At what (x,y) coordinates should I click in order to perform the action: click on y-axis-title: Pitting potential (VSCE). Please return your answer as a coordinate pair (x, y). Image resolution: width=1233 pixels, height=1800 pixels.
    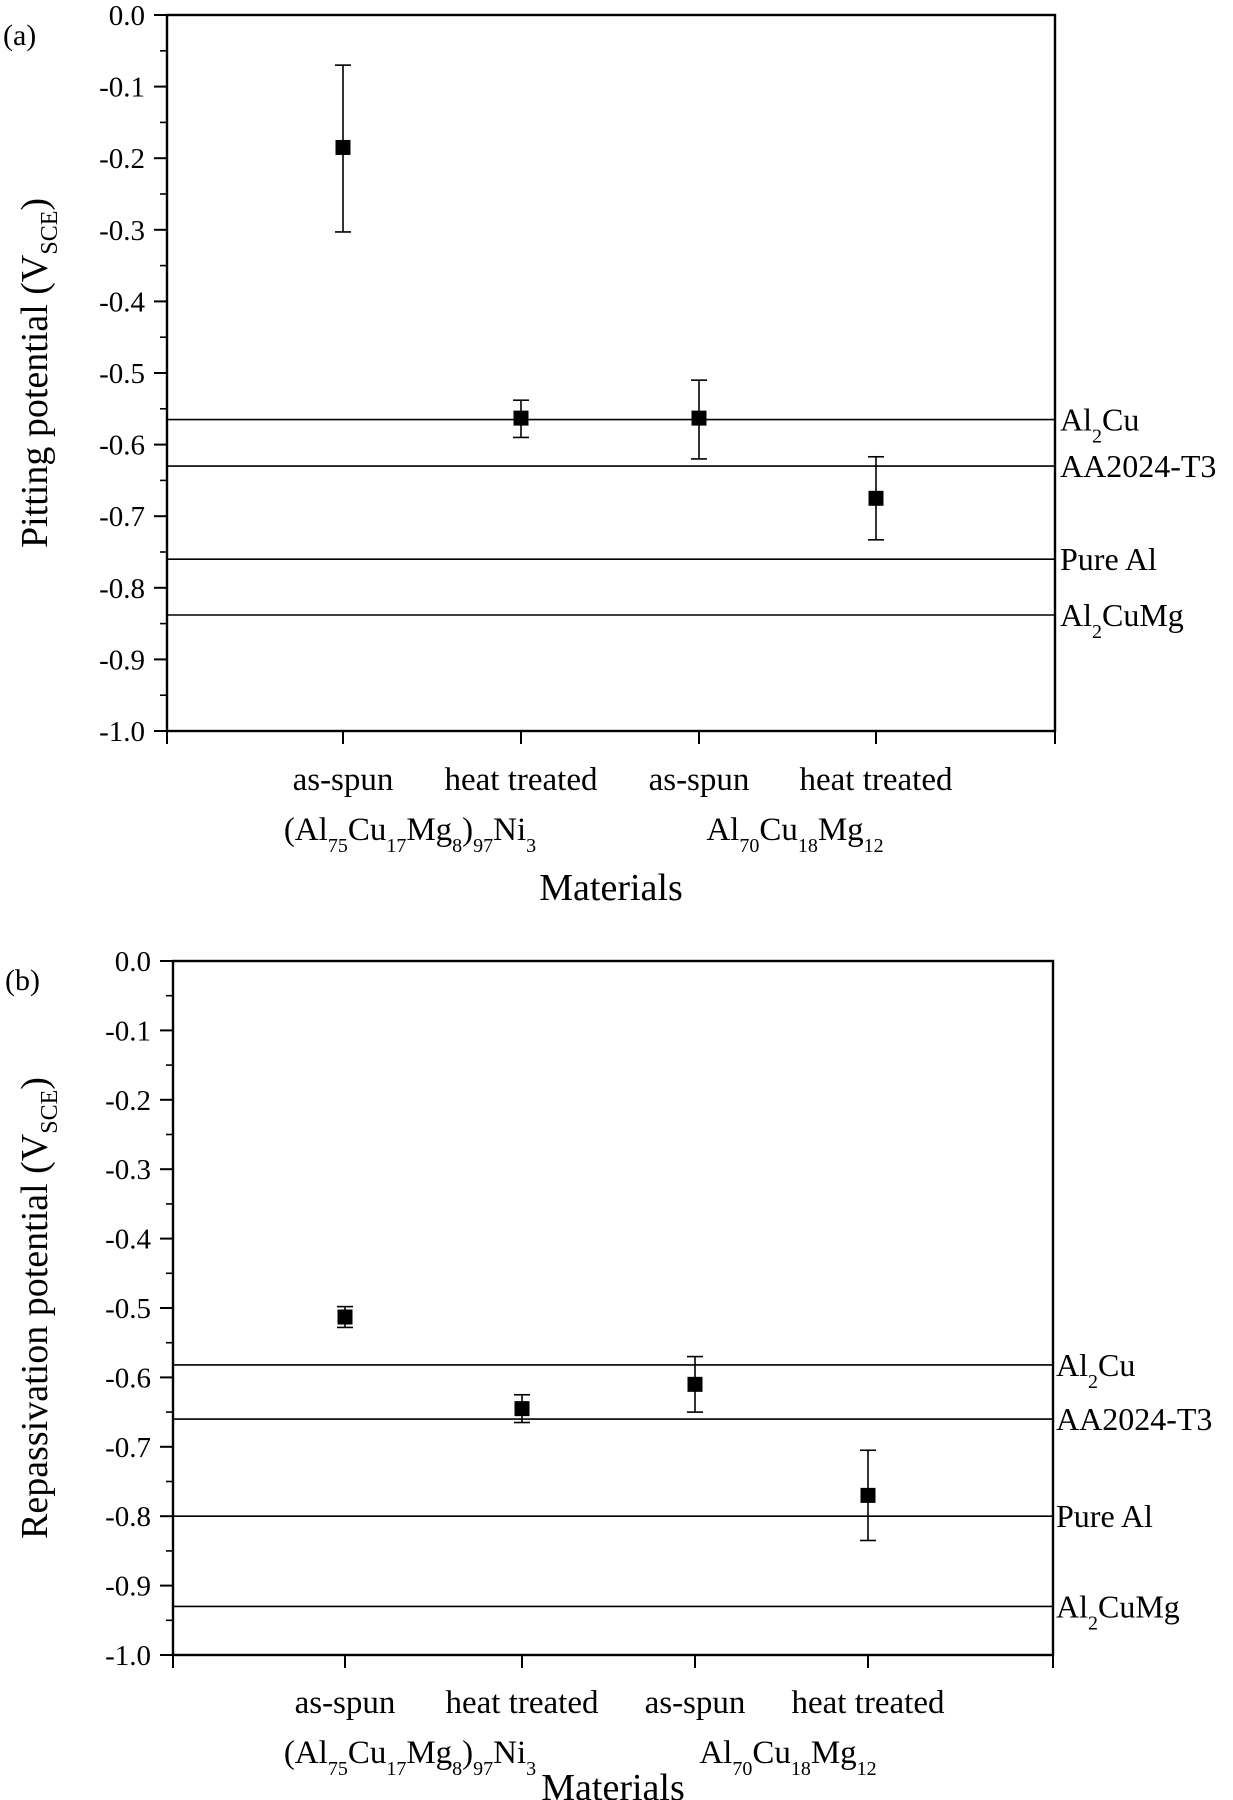
    Looking at the image, I should click on (38, 373).